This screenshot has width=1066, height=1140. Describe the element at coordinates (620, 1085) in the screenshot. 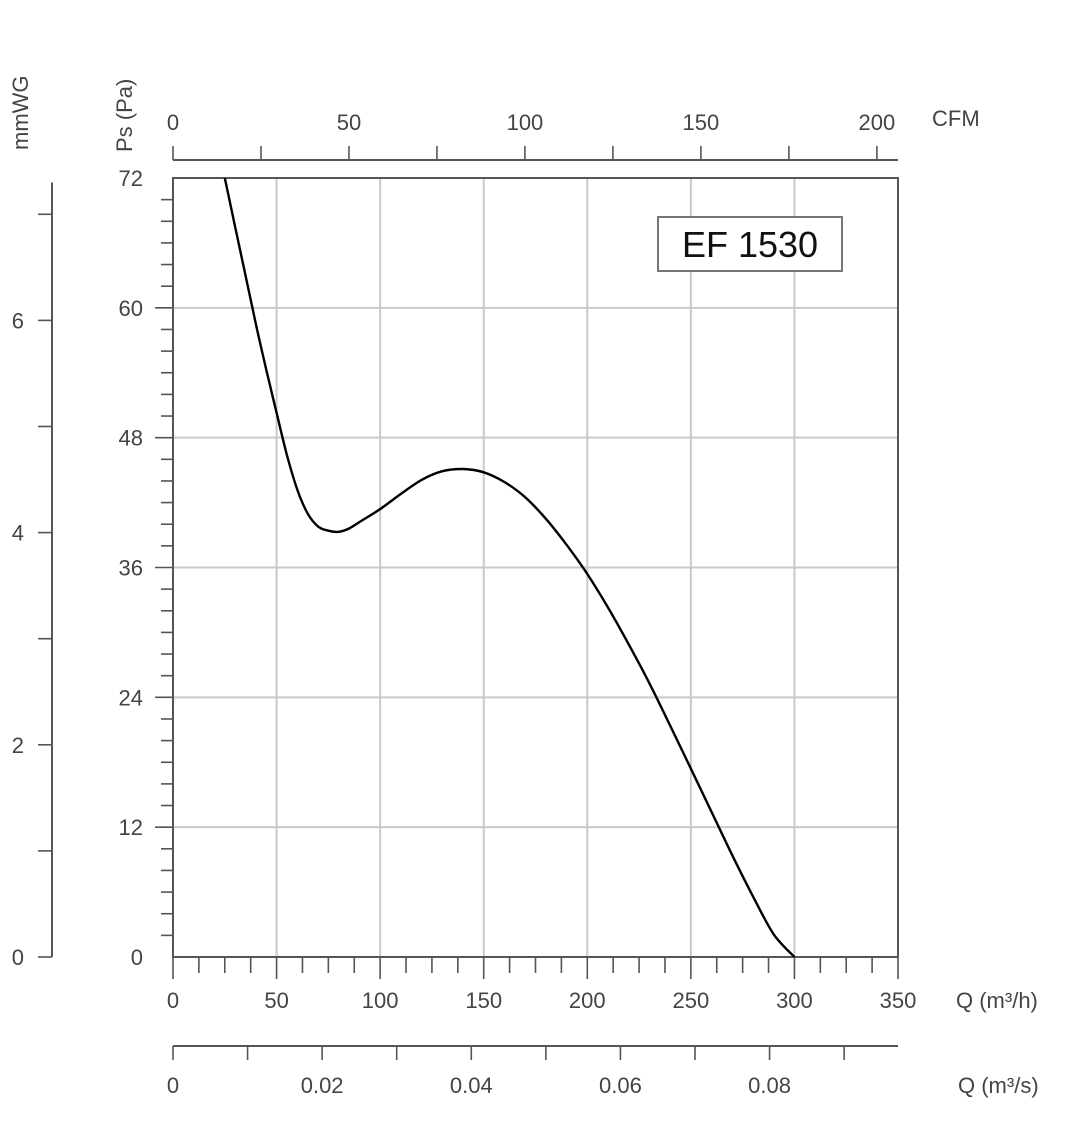

I see `m3s-tick-label: 0.06` at that location.